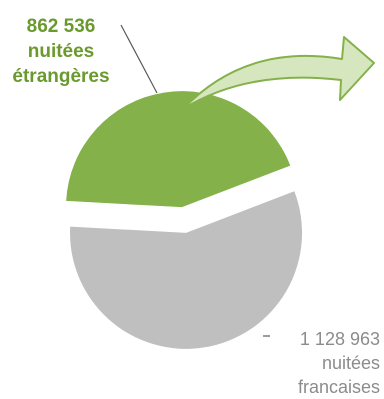  I want to click on leader-line-foreign, so click(139, 59).